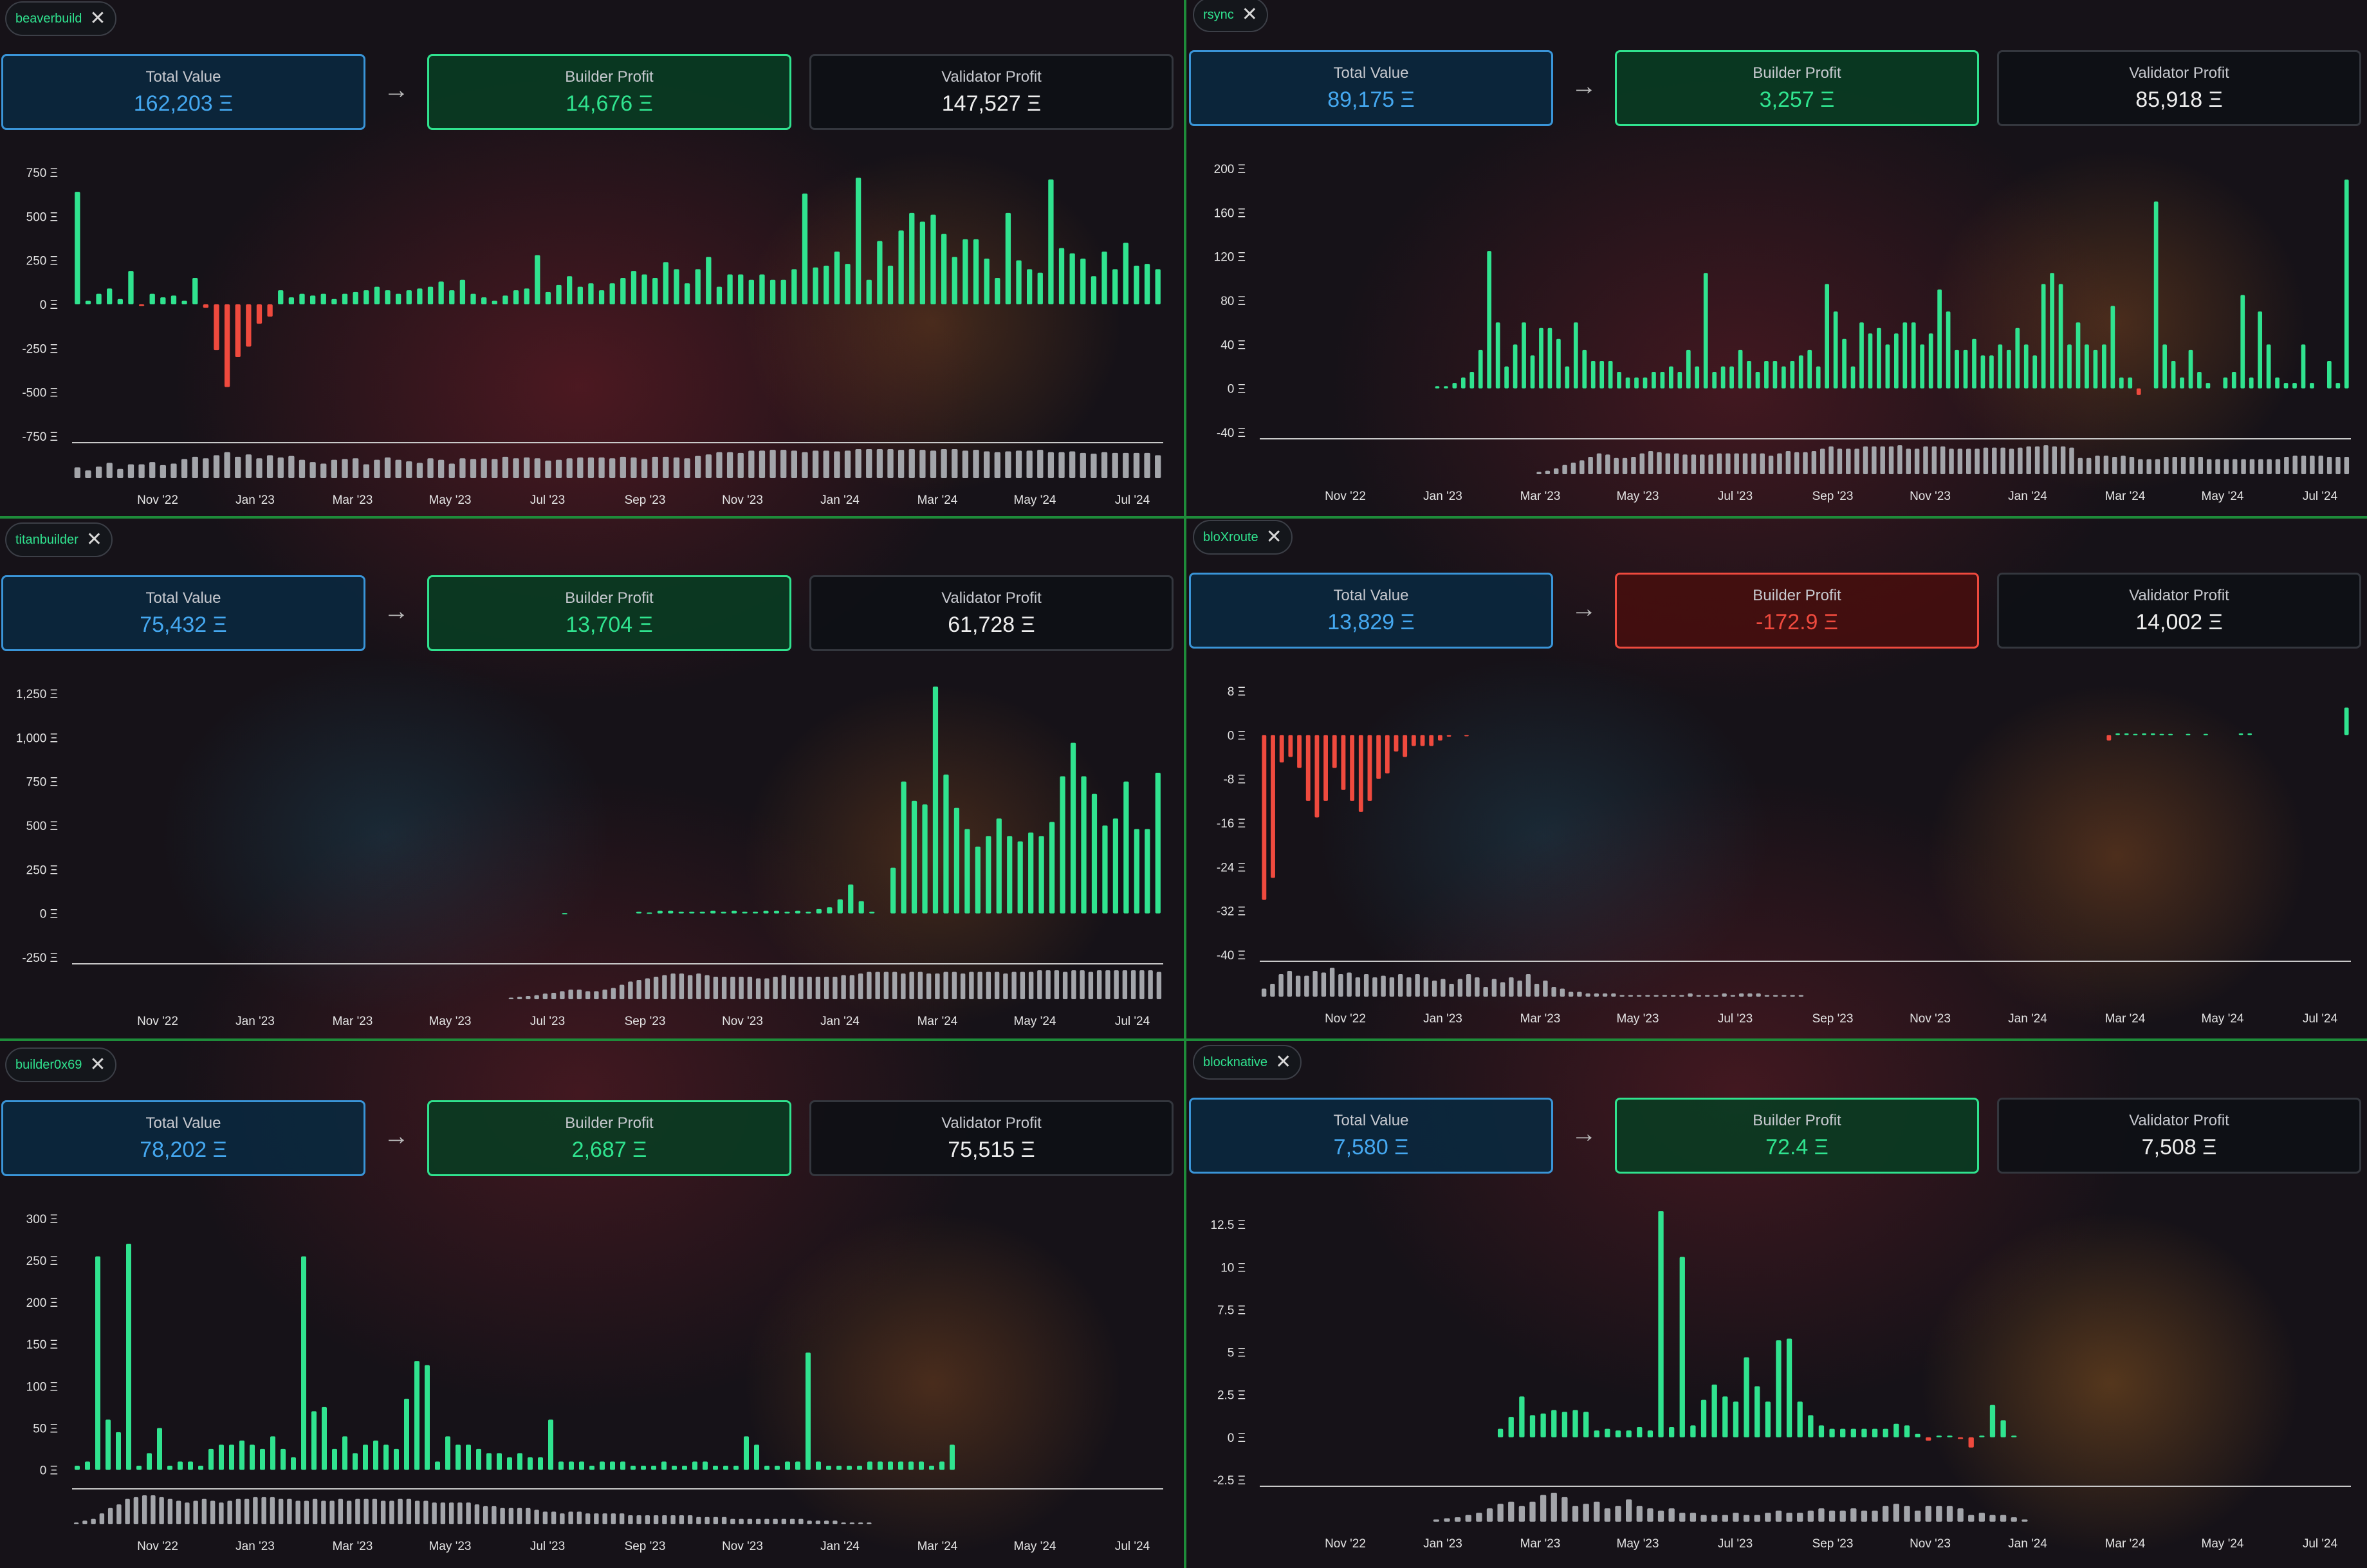 This screenshot has height=1568, width=2367. I want to click on builder-filter-chip: bloXroute ✕, so click(1243, 538).